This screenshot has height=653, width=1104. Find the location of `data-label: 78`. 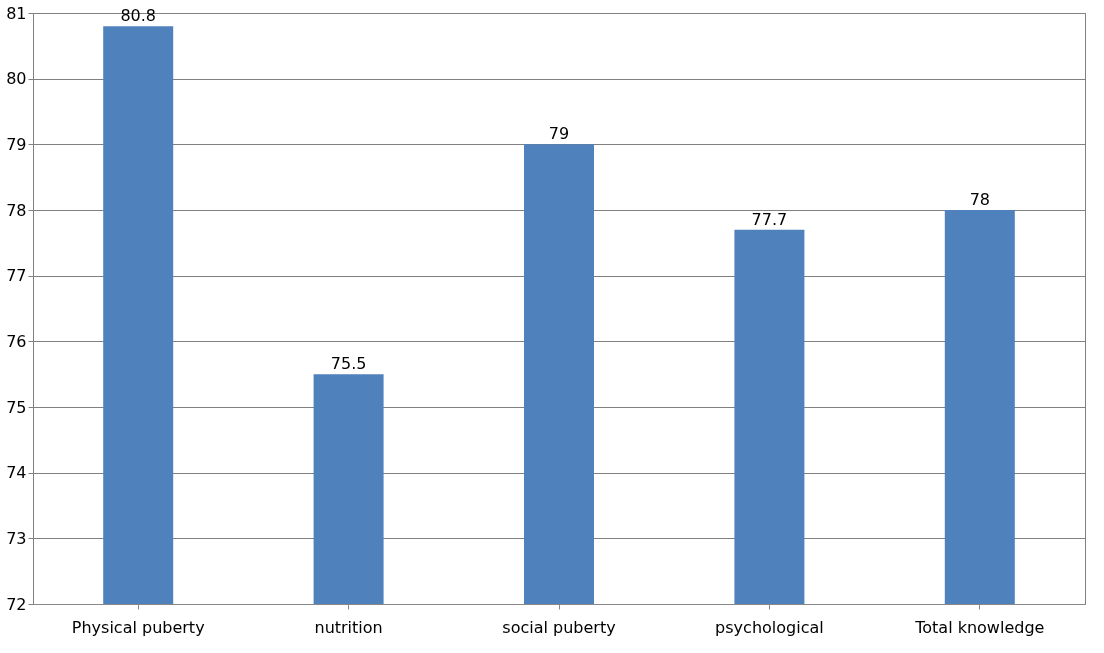

data-label: 78 is located at coordinates (979, 199).